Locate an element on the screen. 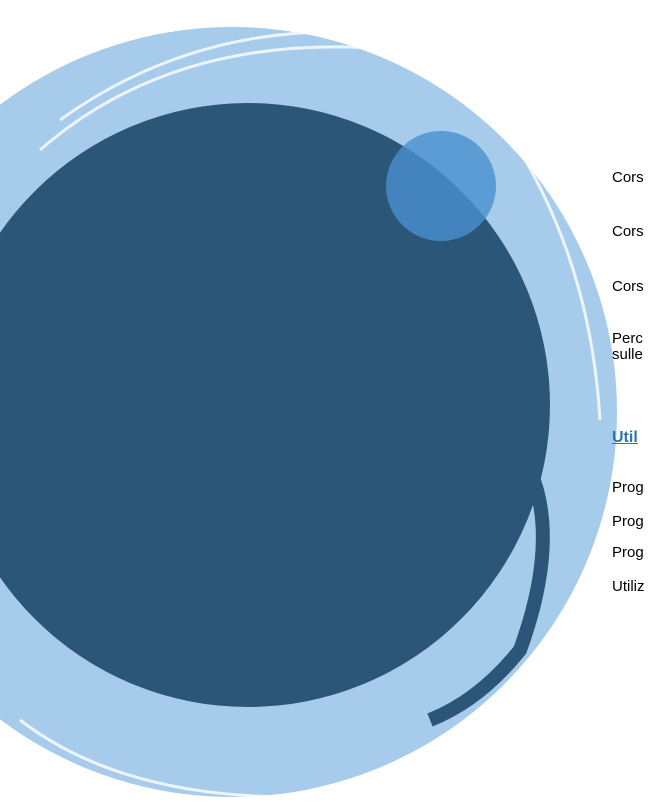 The width and height of the screenshot is (667, 809). list-item: sulle is located at coordinates (627, 354).